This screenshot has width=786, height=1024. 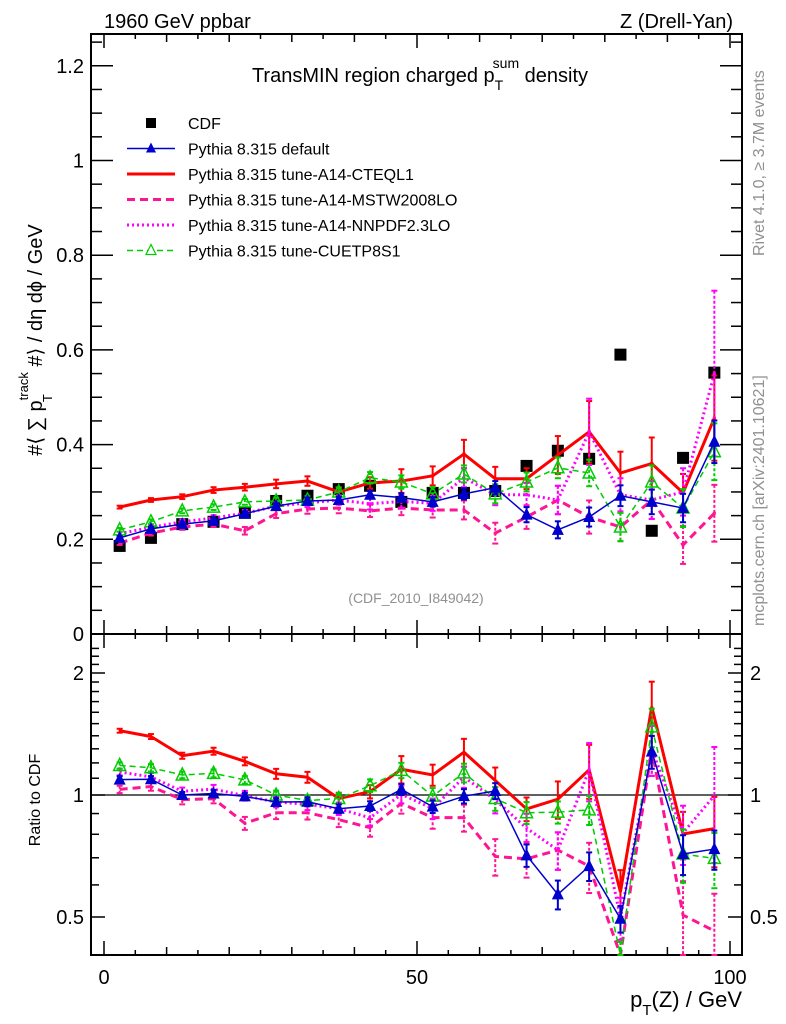 I want to click on legend-triangle-marker, so click(x=151, y=147).